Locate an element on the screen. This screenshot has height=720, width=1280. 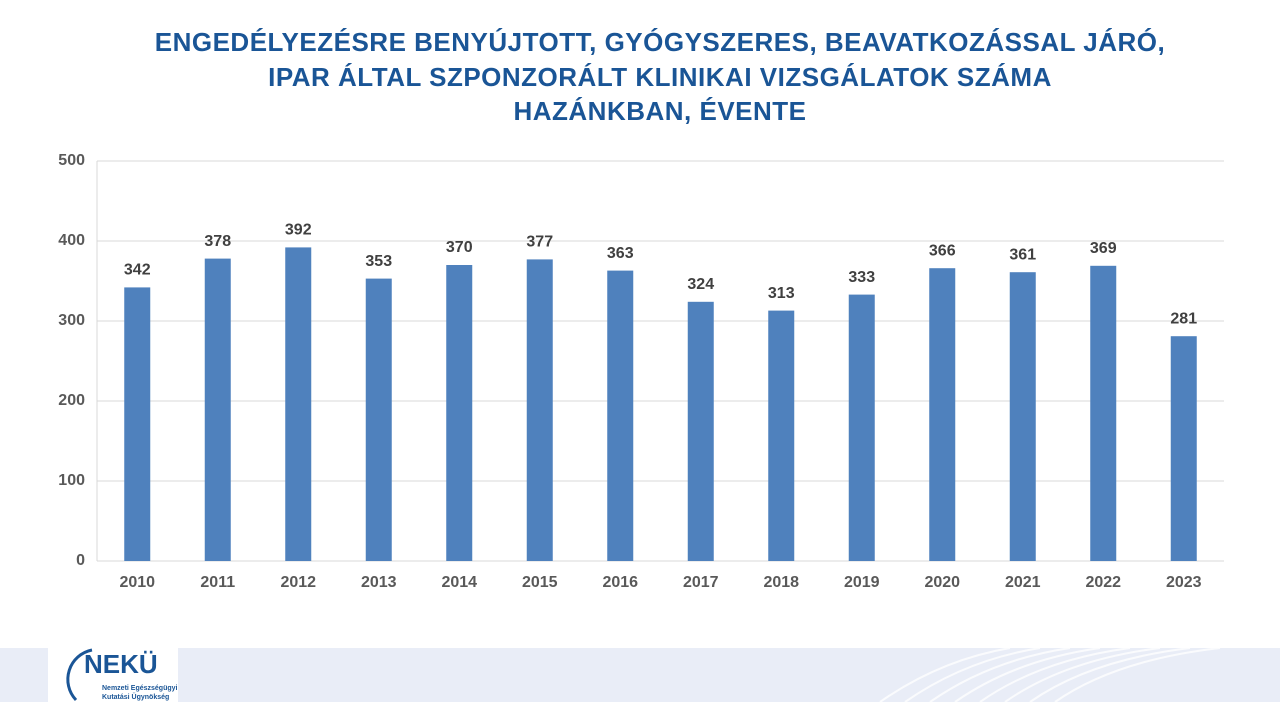
x-tick-label: 2020 is located at coordinates (942, 582).